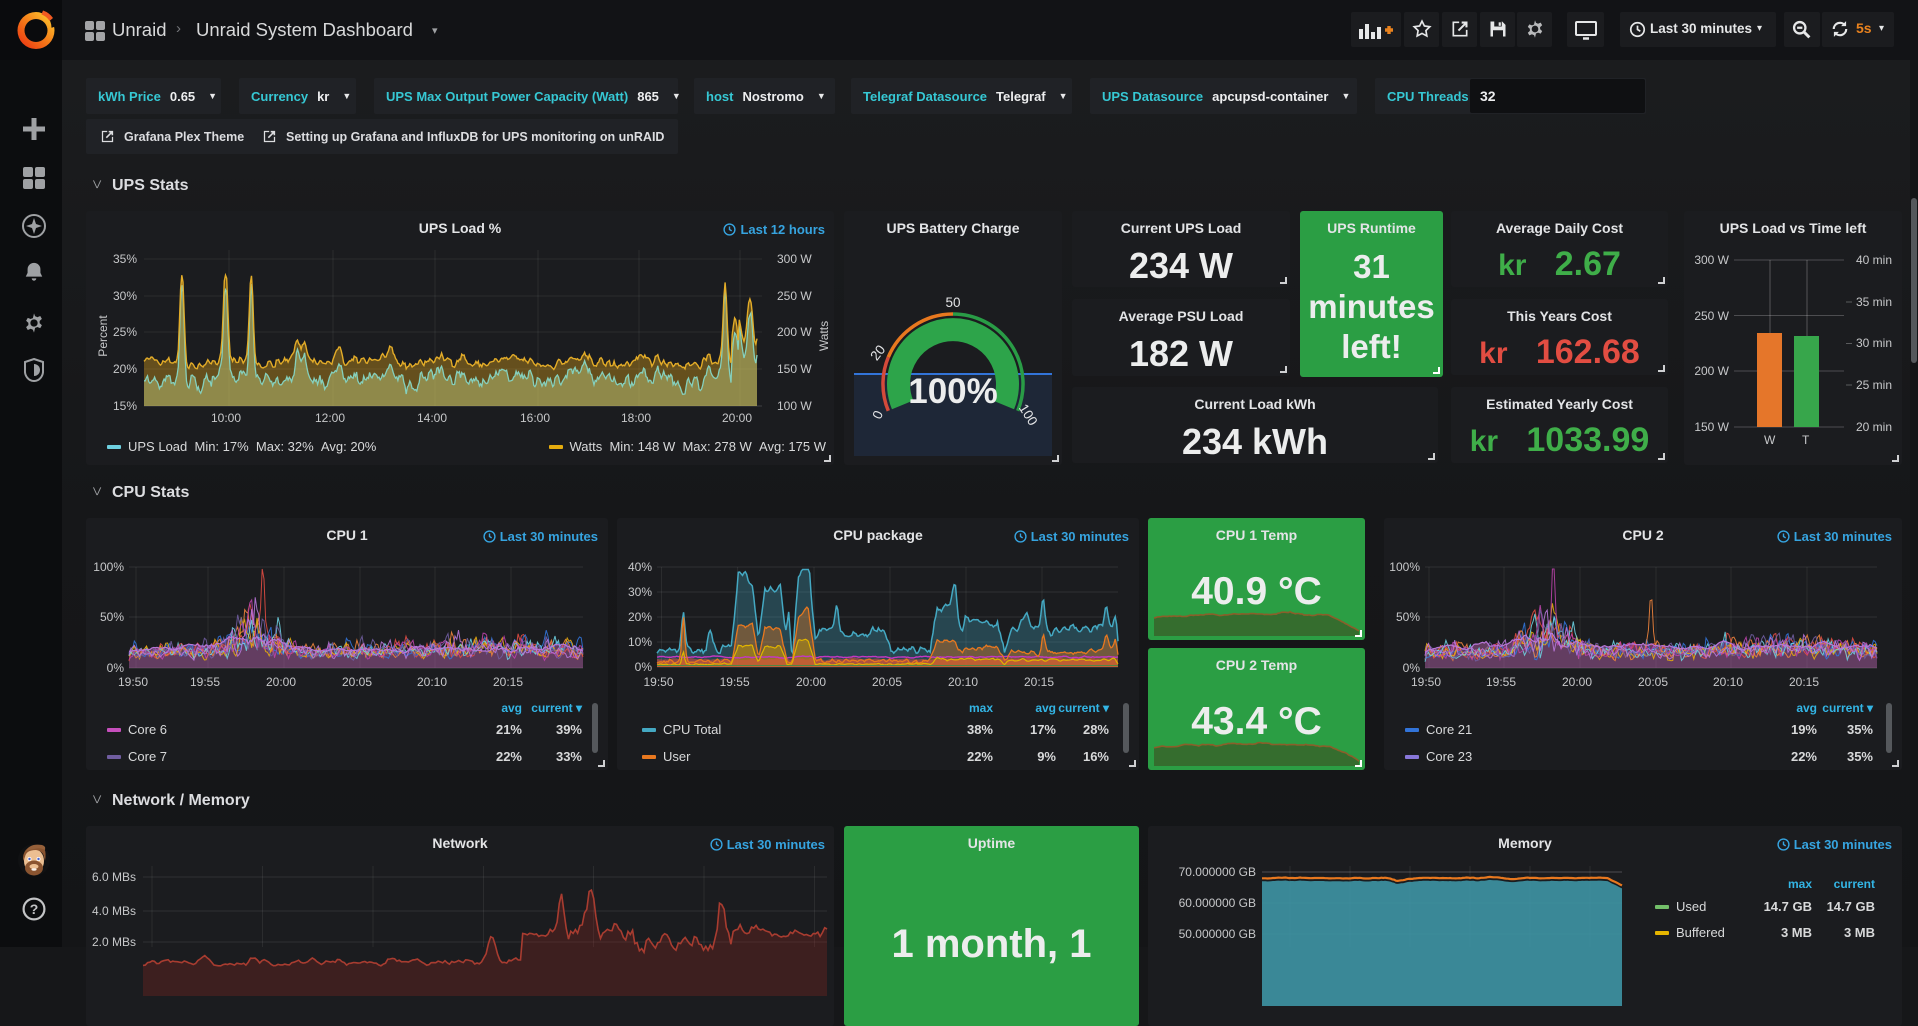 The image size is (1918, 1026). Describe the element at coordinates (877, 352) in the screenshot. I see `svg-text: 20` at that location.